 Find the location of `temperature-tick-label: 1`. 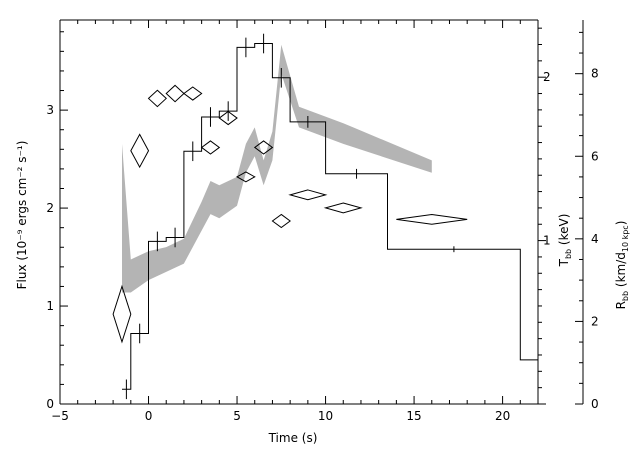

temperature-tick-label: 1 is located at coordinates (547, 241).